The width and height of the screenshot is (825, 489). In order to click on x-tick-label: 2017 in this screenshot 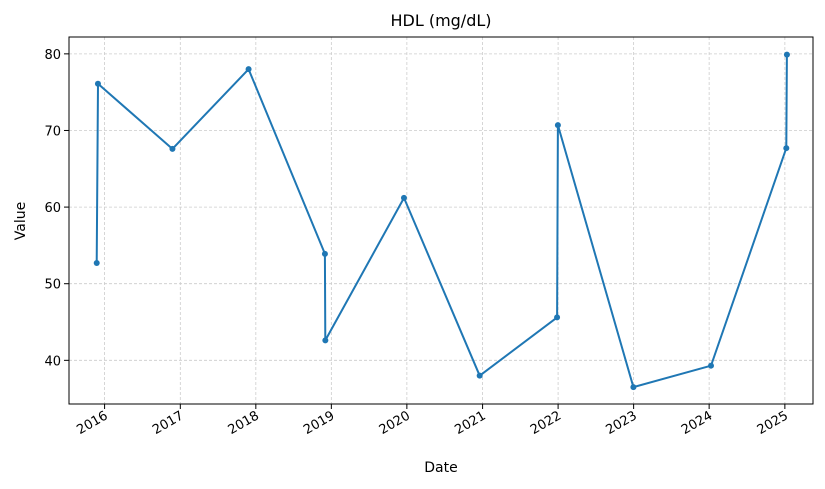, I will do `click(168, 423)`.